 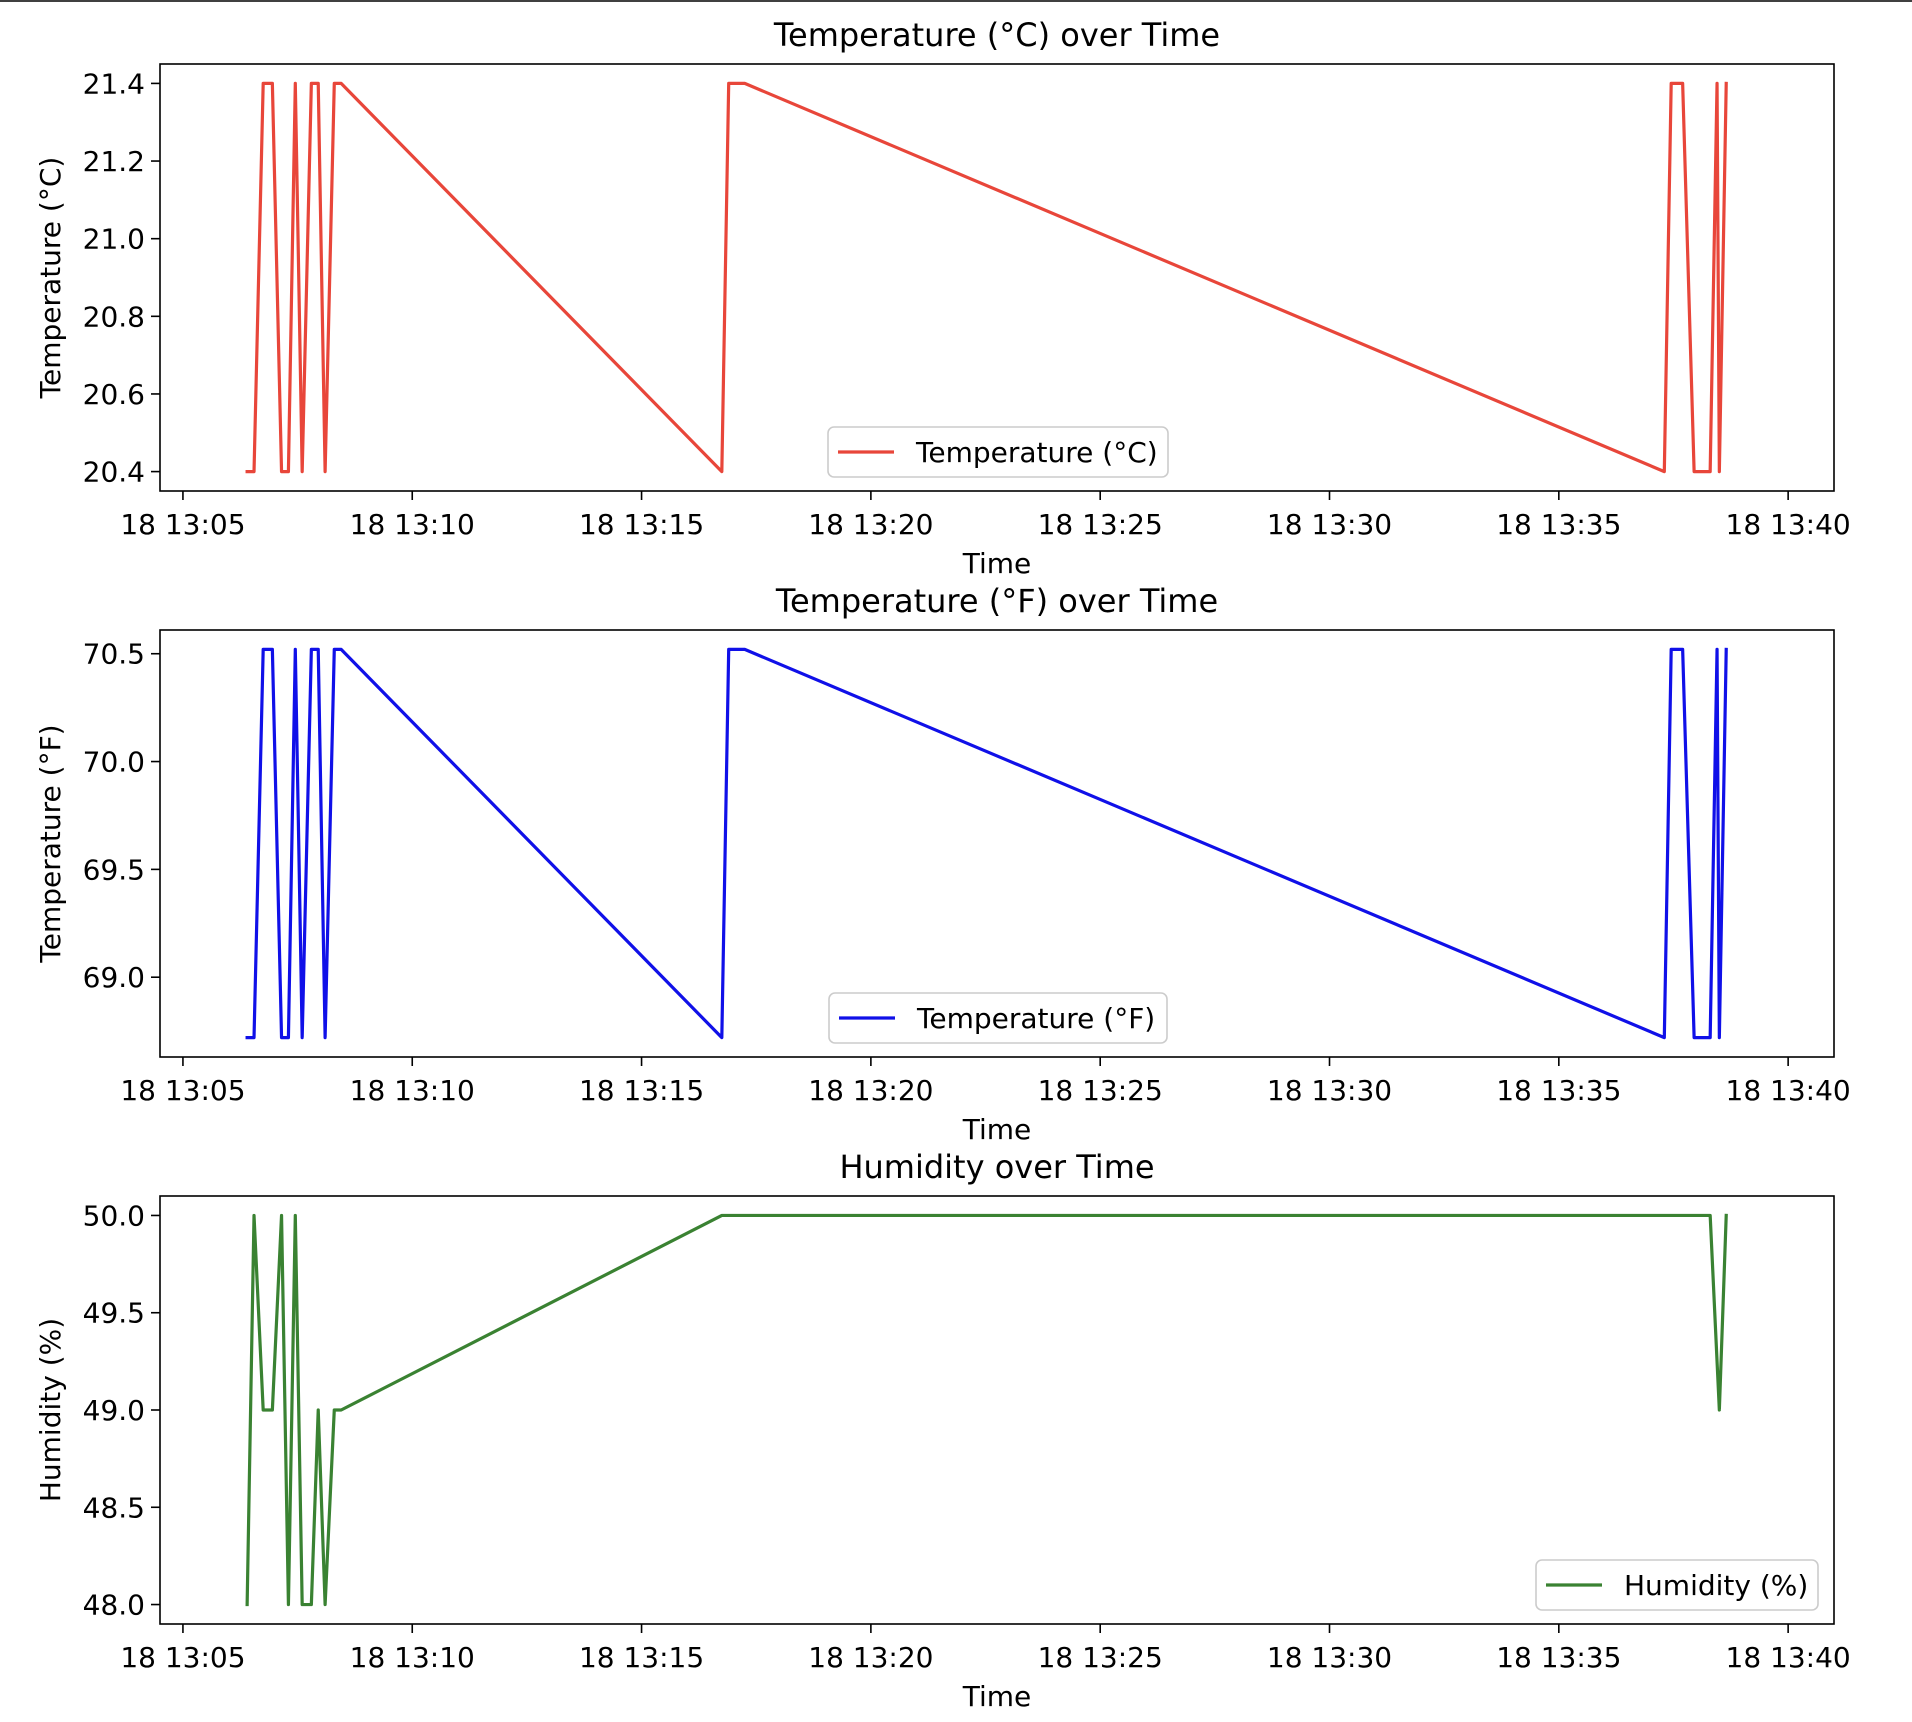 What do you see at coordinates (50, 1410) in the screenshot?
I see `y-axis-label: Humidity (%)` at bounding box center [50, 1410].